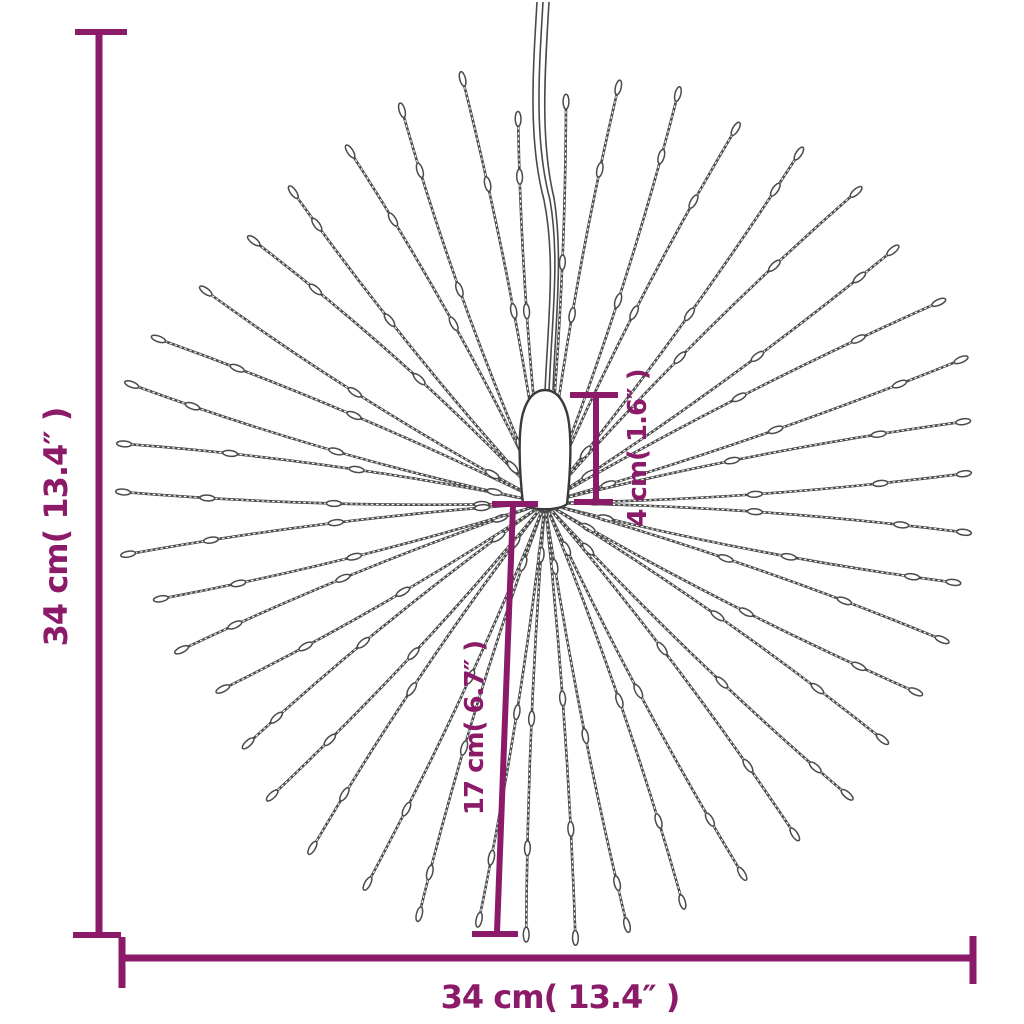 This screenshot has height=1024, width=1024. What do you see at coordinates (560, 997) in the screenshot?
I see `width-dimension-label: 34 cm( 13.4″ )` at bounding box center [560, 997].